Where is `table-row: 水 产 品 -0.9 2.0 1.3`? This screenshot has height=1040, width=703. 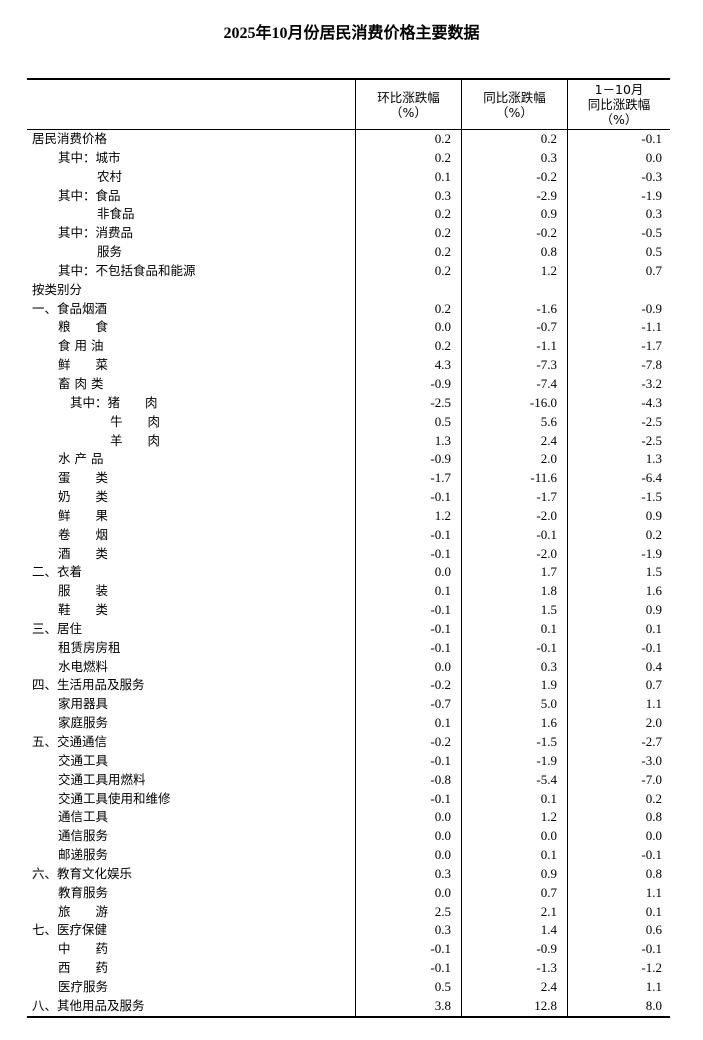 table-row: 水 产 品 -0.9 2.0 1.3 is located at coordinates (348, 460).